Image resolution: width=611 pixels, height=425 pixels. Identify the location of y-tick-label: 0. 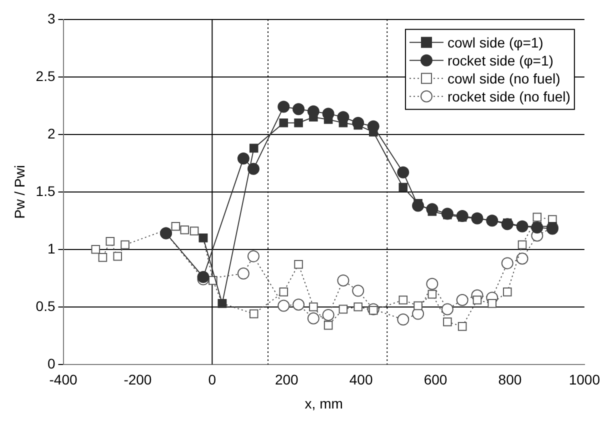
(51, 363).